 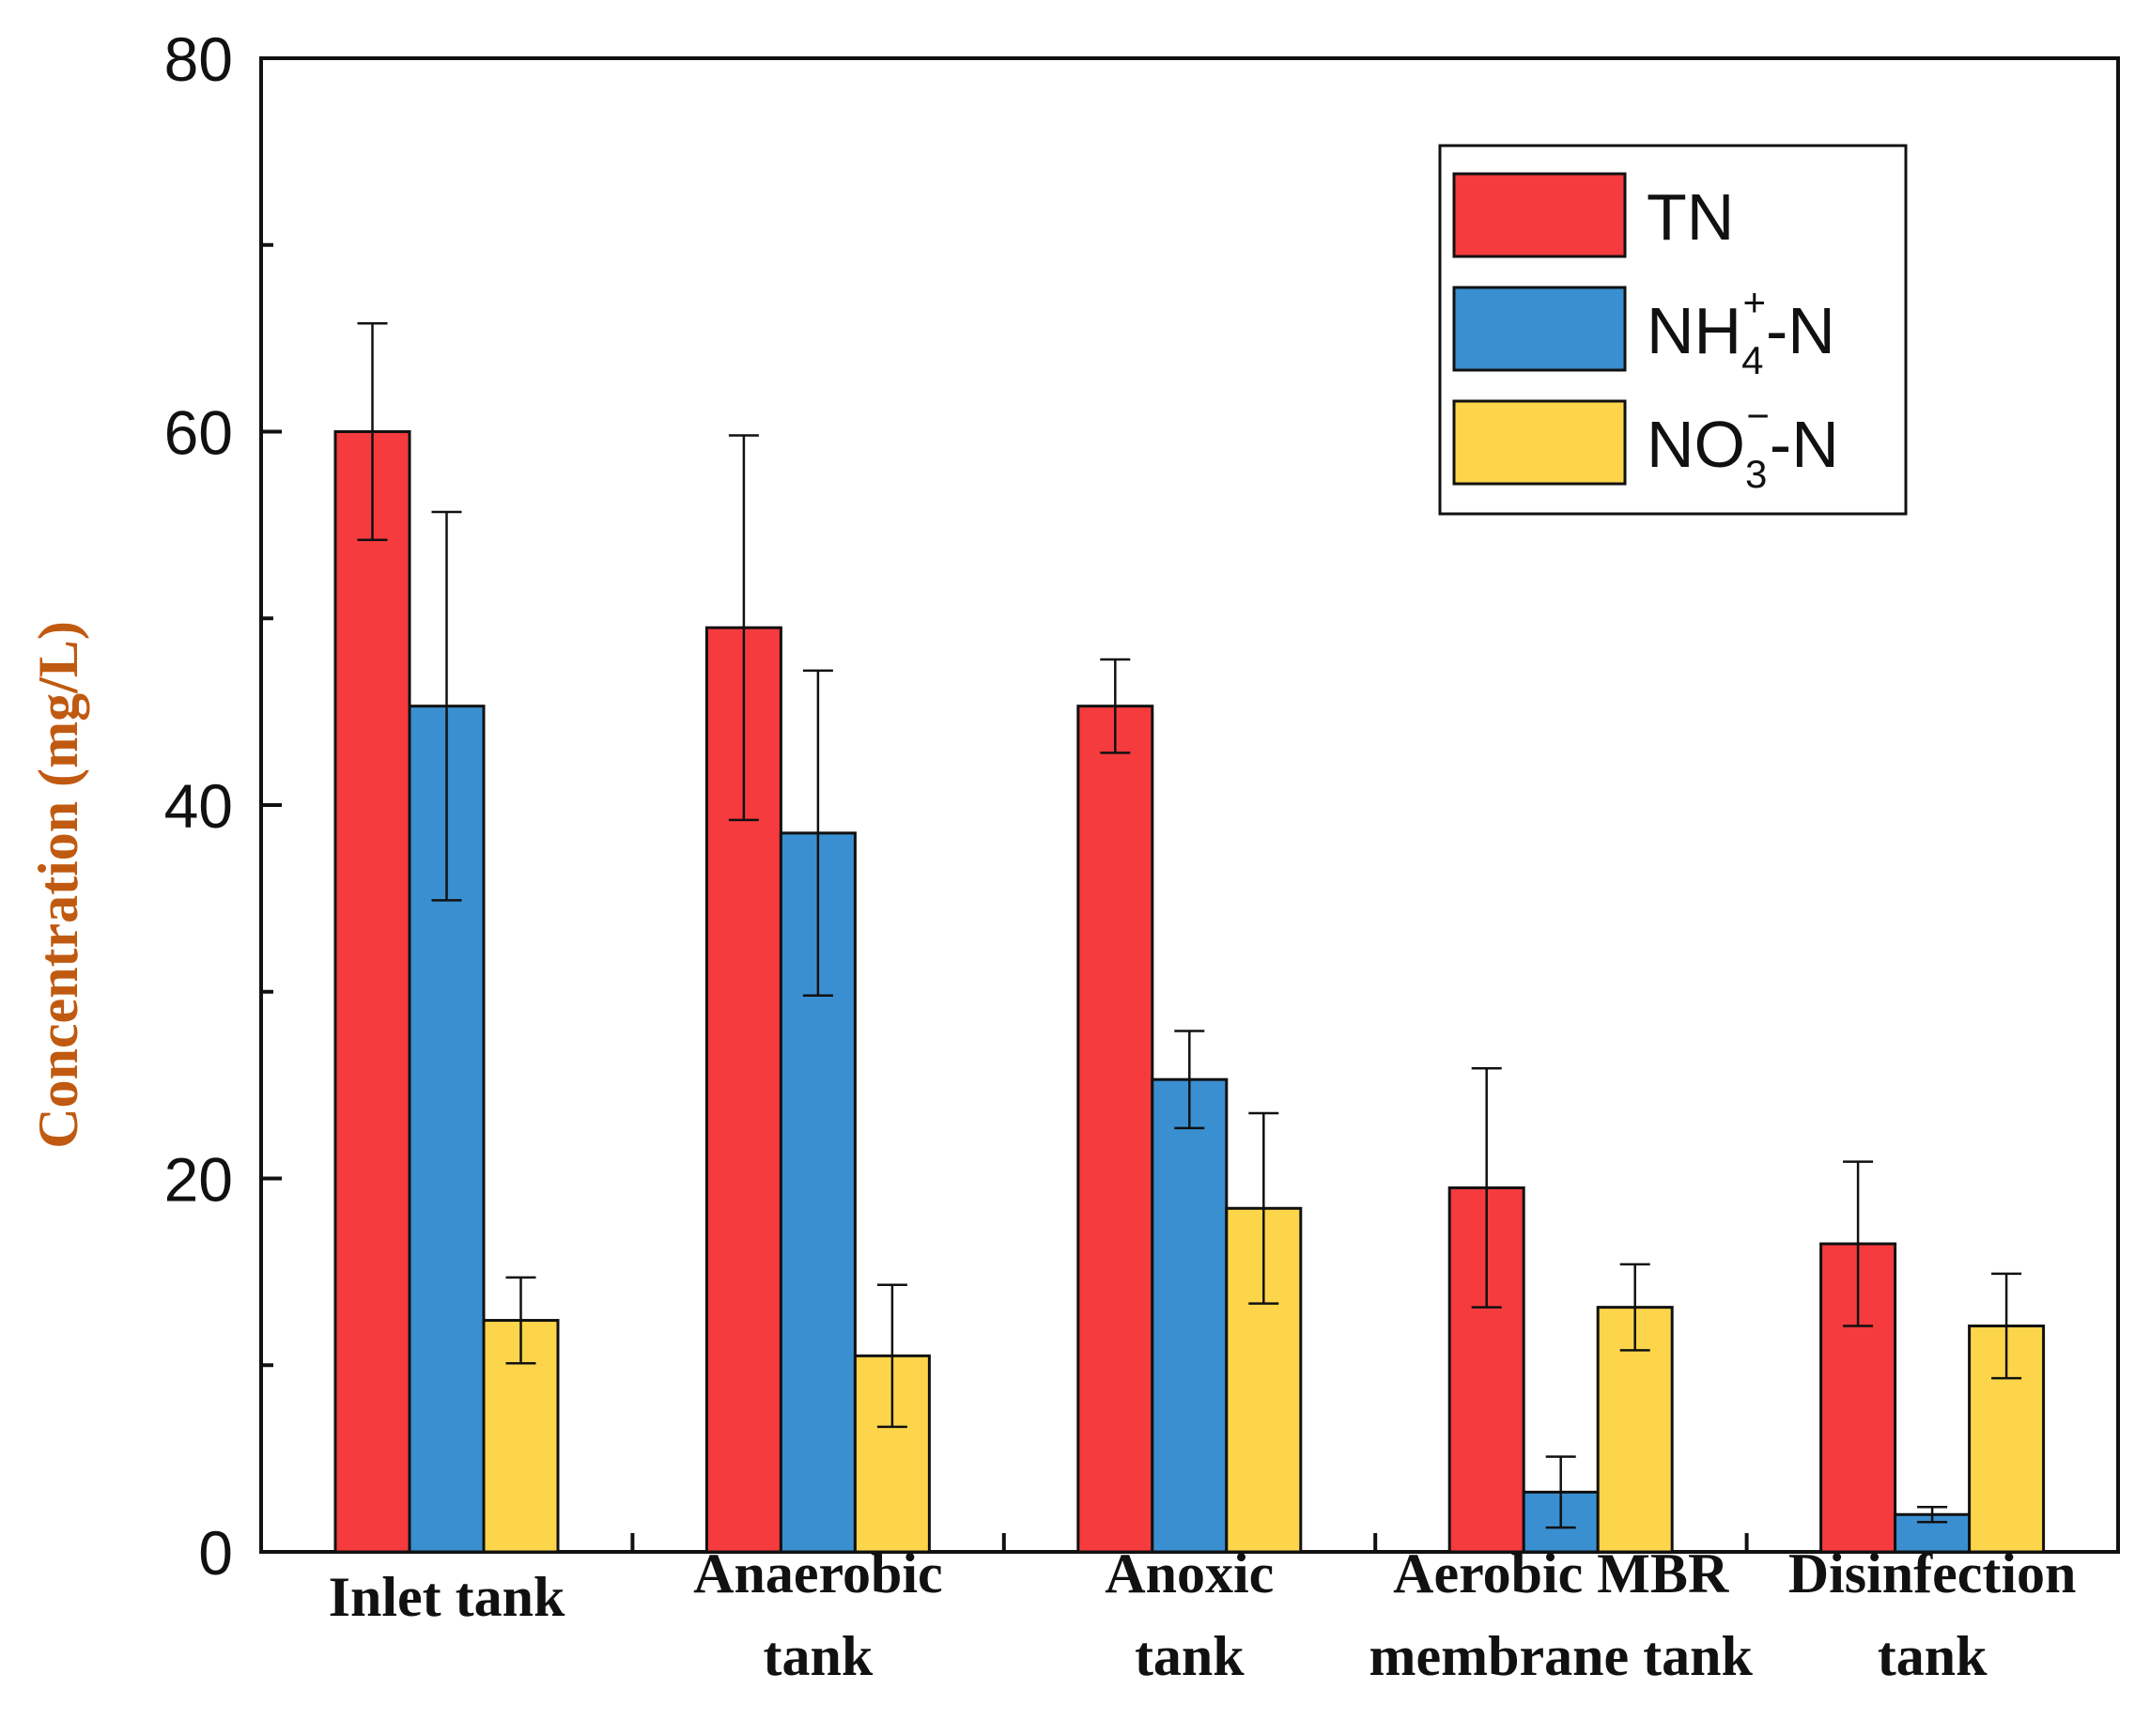 What do you see at coordinates (198, 59) in the screenshot?
I see `y-tick-label: 80` at bounding box center [198, 59].